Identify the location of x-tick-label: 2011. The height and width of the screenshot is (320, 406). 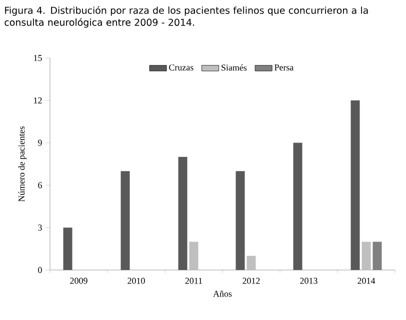
(193, 281).